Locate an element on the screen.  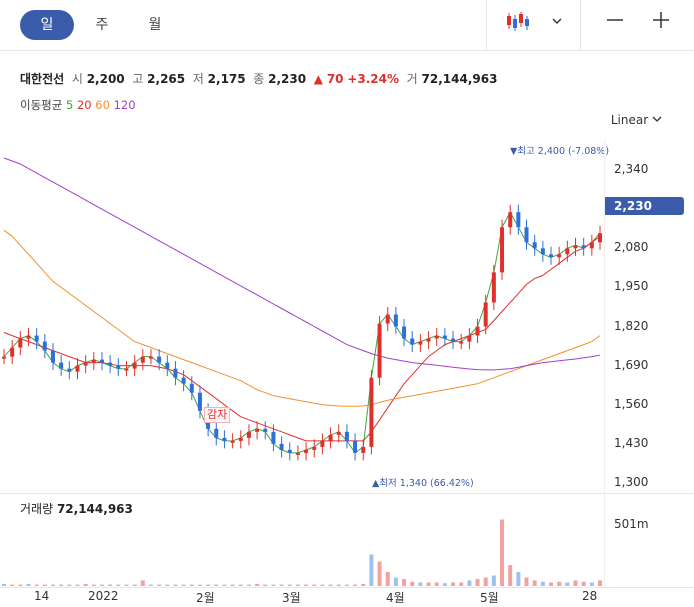
open-value: 2,200 is located at coordinates (105, 79).